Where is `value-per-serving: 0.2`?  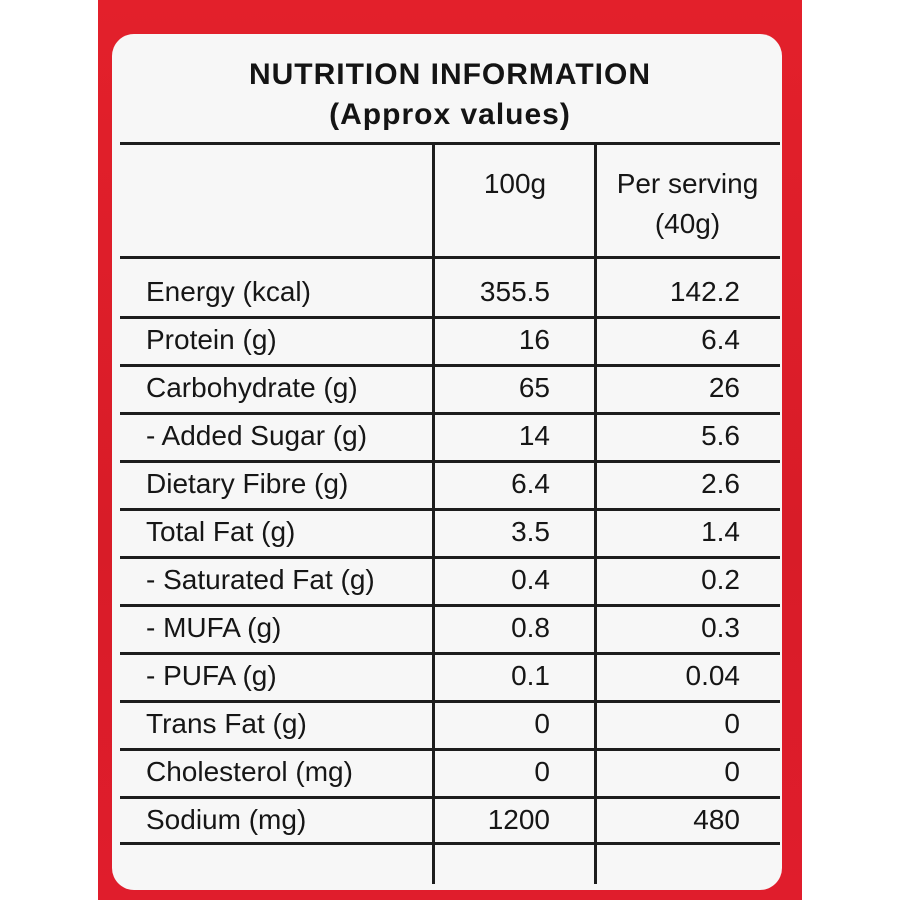
value-per-serving: 0.2 is located at coordinates (720, 579).